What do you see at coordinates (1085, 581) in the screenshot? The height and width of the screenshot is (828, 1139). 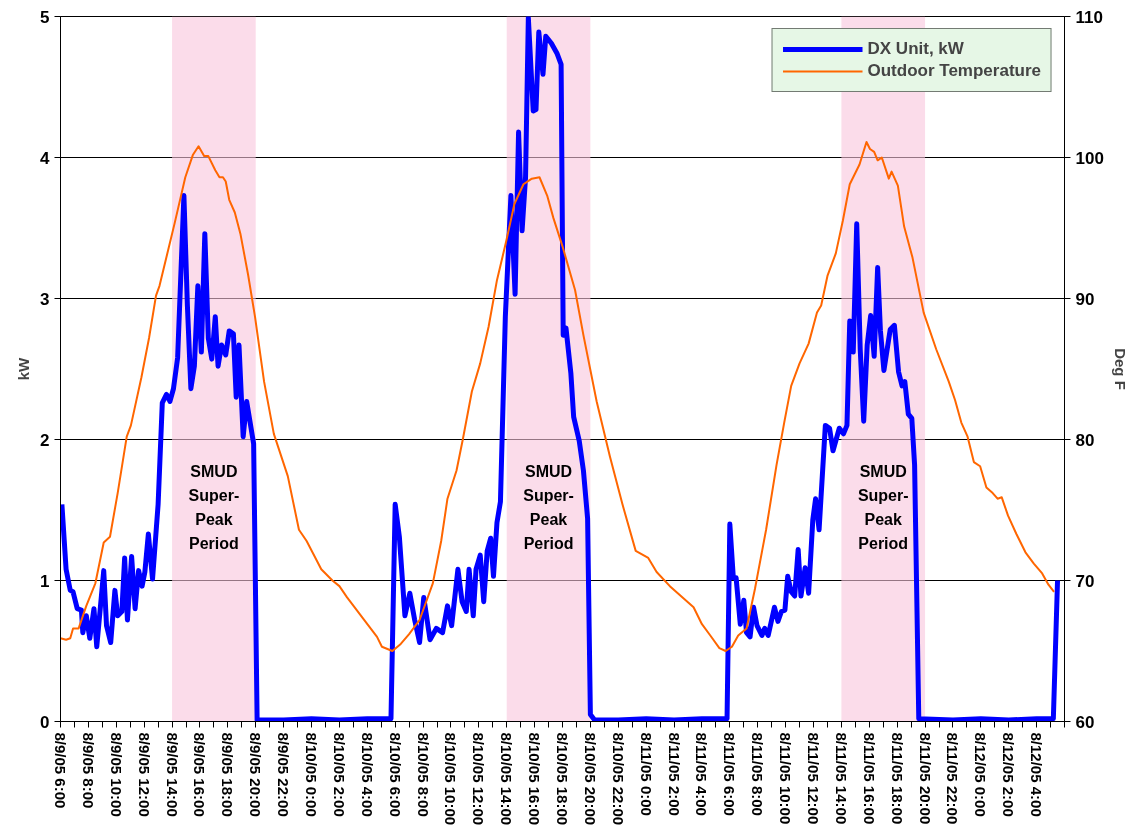 I see `y2-tick-label: 70` at bounding box center [1085, 581].